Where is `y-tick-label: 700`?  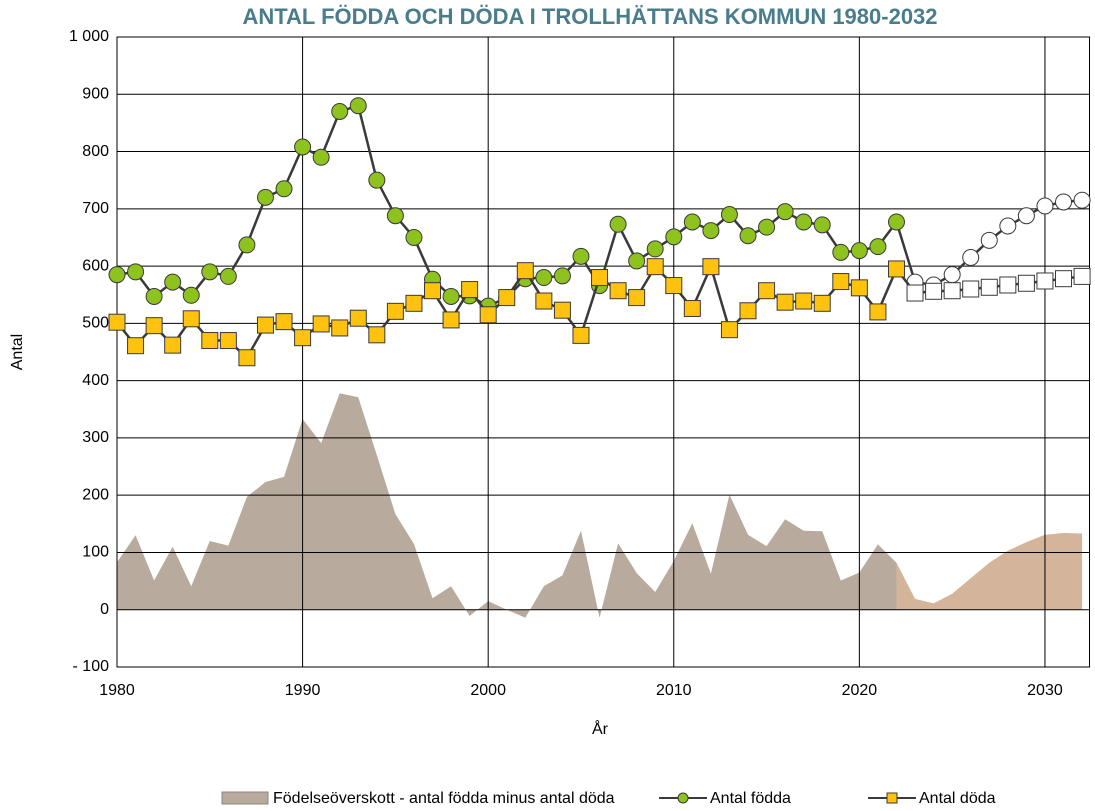
y-tick-label: 700 is located at coordinates (95, 208).